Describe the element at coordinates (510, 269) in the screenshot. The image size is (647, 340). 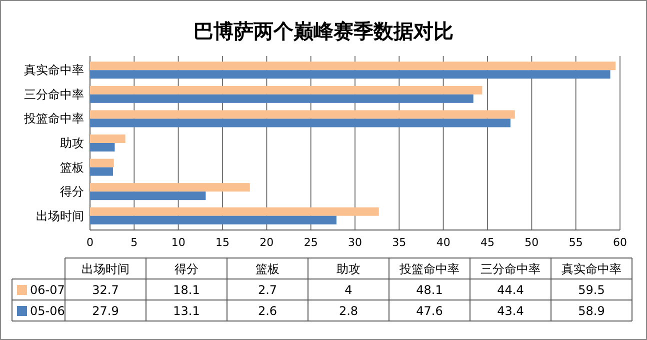
I see `category-label: 三分命中率` at that location.